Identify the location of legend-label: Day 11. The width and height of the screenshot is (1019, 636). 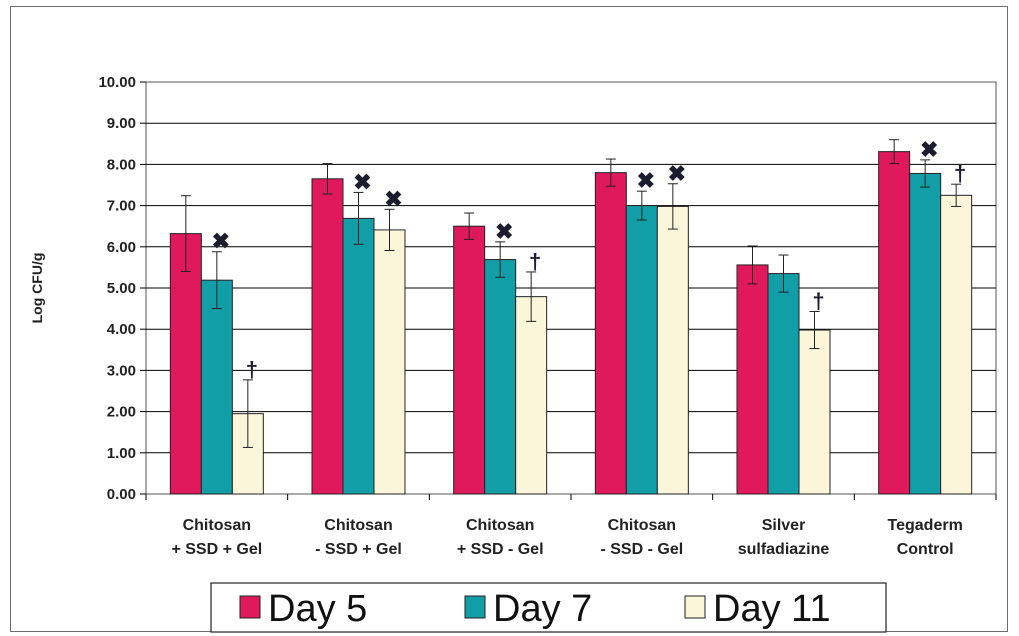
(772, 609).